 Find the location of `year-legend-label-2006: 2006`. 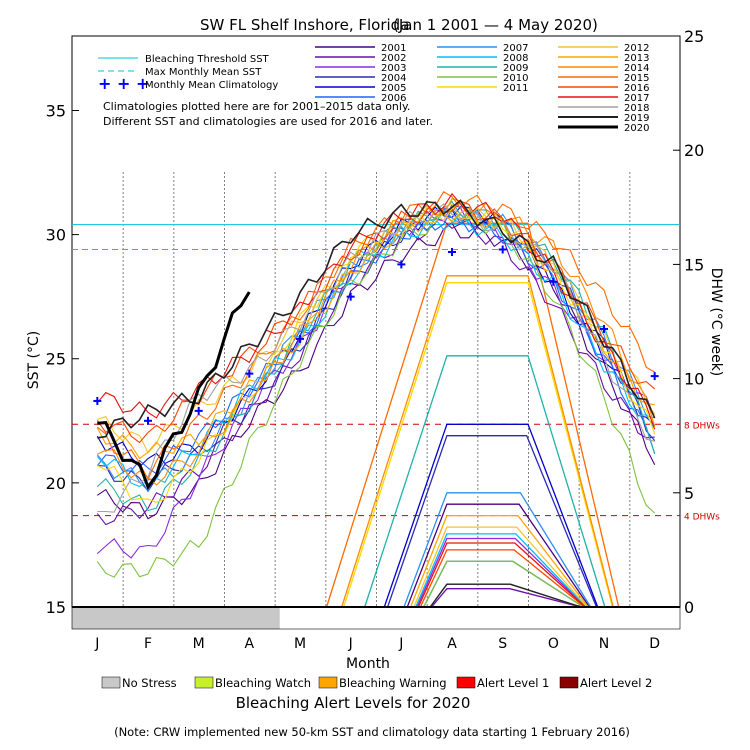

year-legend-label-2006: 2006 is located at coordinates (393, 98).